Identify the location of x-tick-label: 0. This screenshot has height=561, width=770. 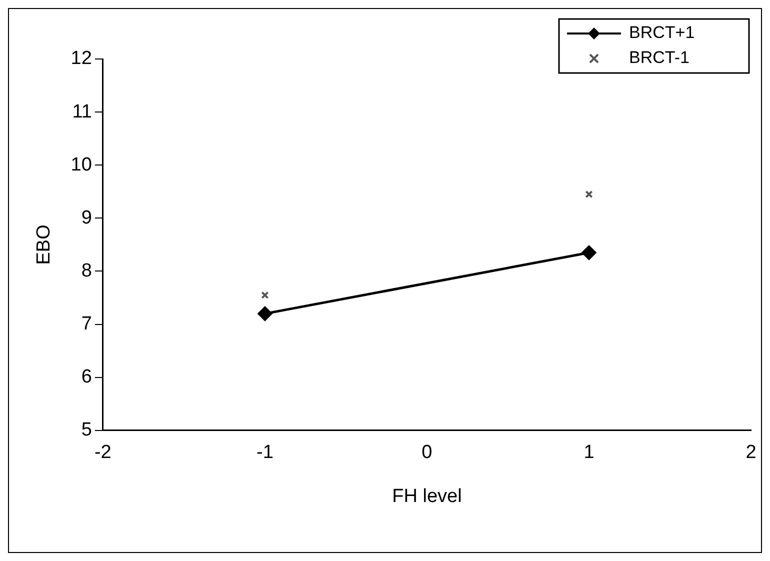
(427, 453).